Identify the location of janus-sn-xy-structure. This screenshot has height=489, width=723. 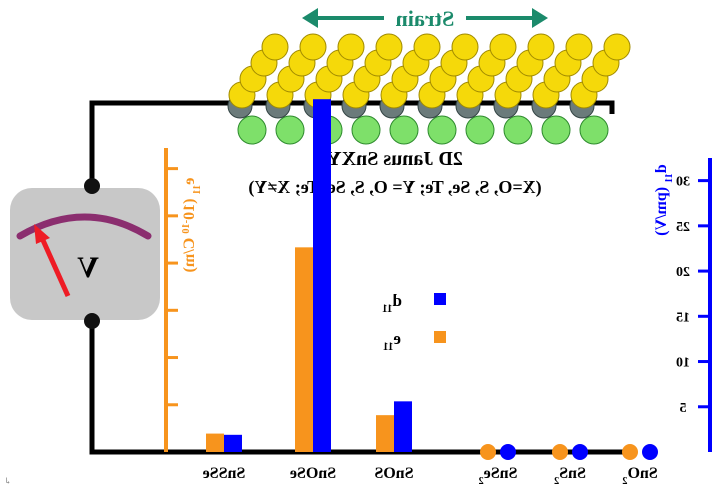
(429, 89).